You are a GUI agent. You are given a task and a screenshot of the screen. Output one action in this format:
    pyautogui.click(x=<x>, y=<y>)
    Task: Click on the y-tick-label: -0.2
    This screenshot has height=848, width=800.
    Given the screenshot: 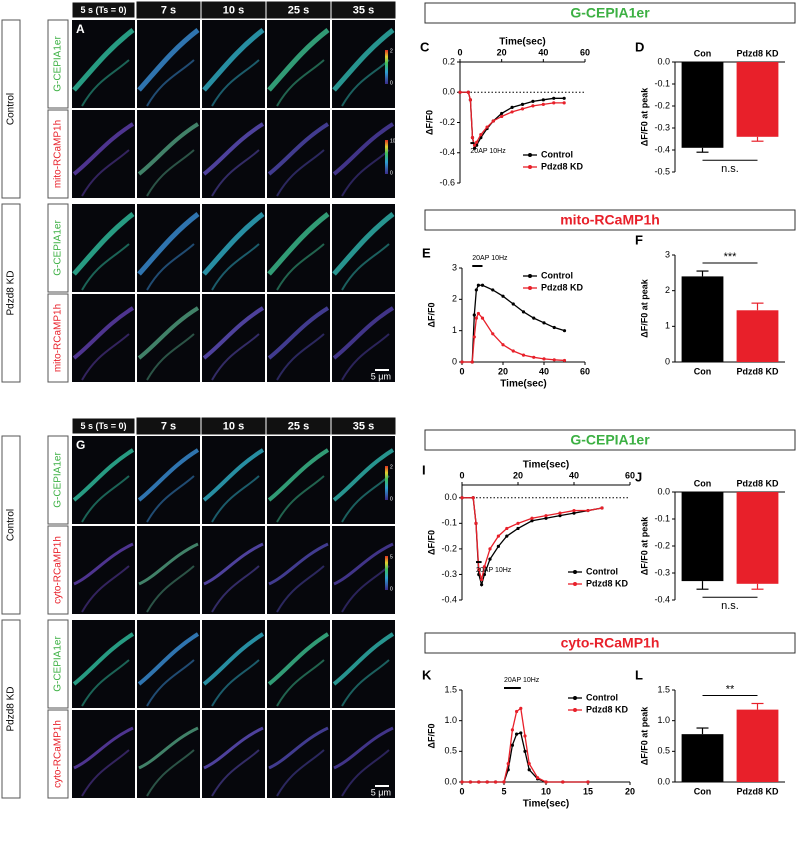 What is the action you would take?
    pyautogui.click(x=447, y=122)
    